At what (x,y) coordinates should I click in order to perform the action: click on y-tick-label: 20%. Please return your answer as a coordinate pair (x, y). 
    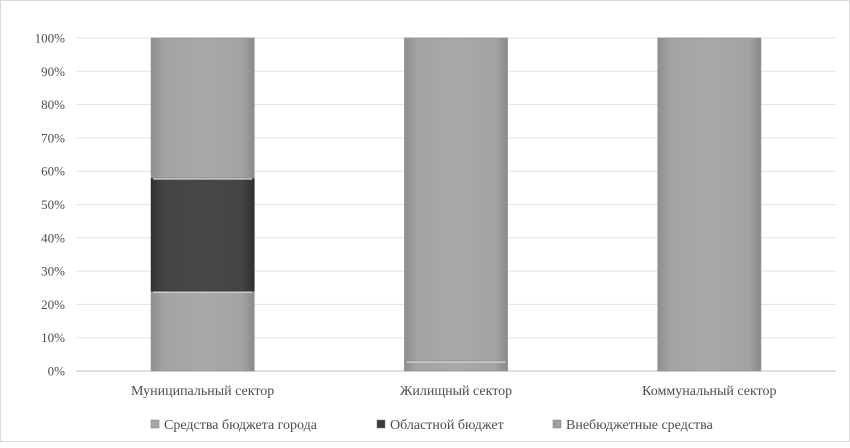
    Looking at the image, I should click on (53, 304).